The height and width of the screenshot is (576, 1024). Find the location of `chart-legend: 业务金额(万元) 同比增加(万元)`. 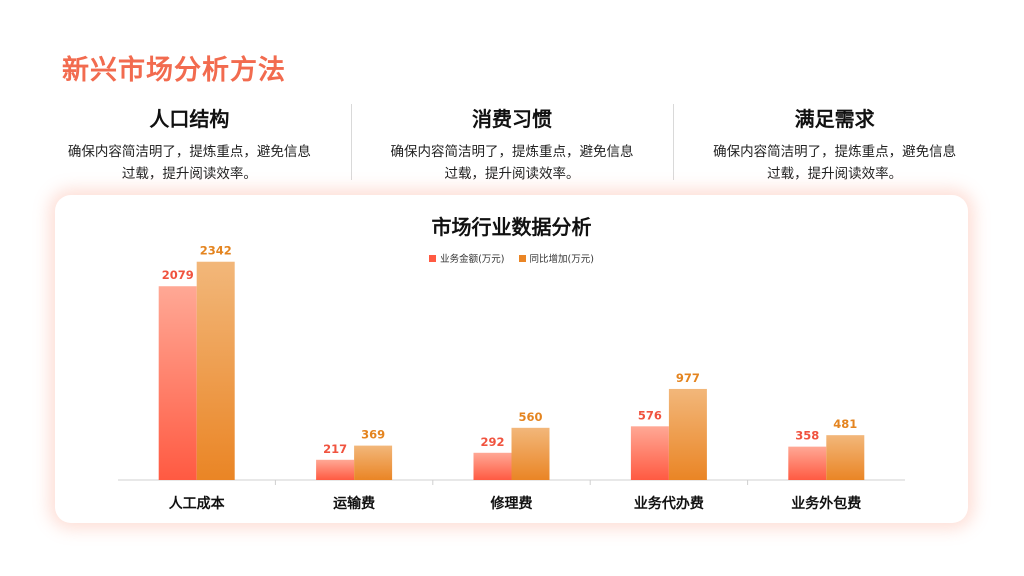

chart-legend: 业务金额(万元) 同比增加(万元) is located at coordinates (511, 258).